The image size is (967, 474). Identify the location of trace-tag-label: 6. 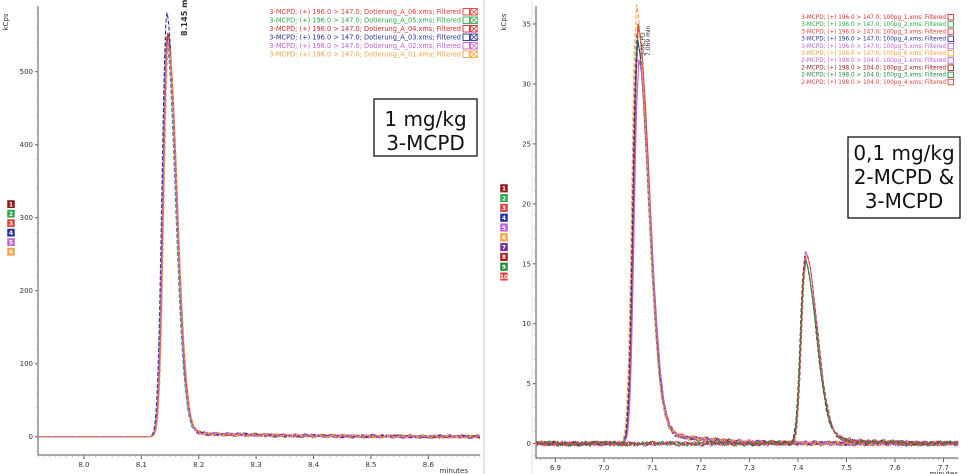
(504, 238).